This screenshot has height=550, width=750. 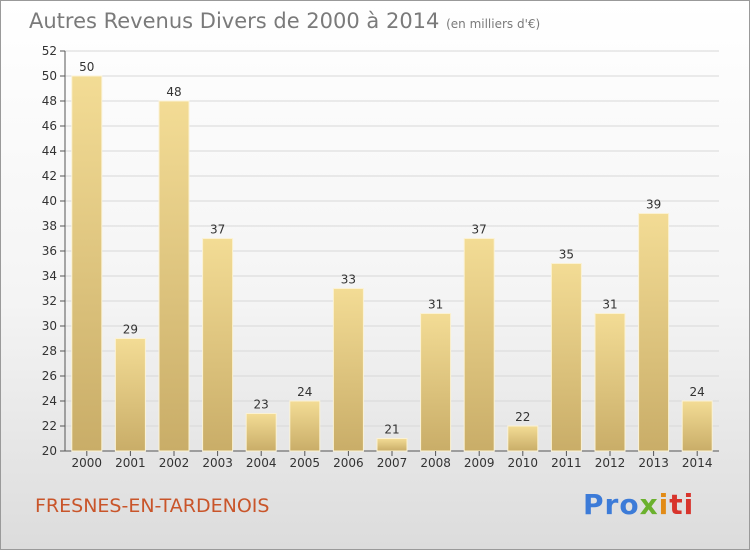 What do you see at coordinates (49, 301) in the screenshot?
I see `y-tick-label: 32` at bounding box center [49, 301].